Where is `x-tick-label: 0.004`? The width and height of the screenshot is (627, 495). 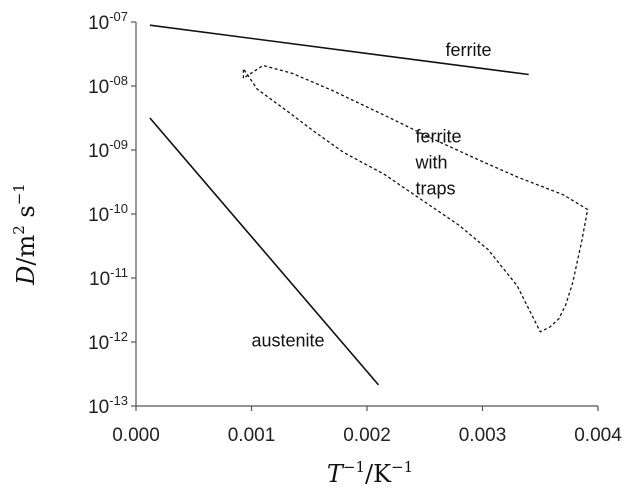
x-tick-label: 0.004 is located at coordinates (598, 435).